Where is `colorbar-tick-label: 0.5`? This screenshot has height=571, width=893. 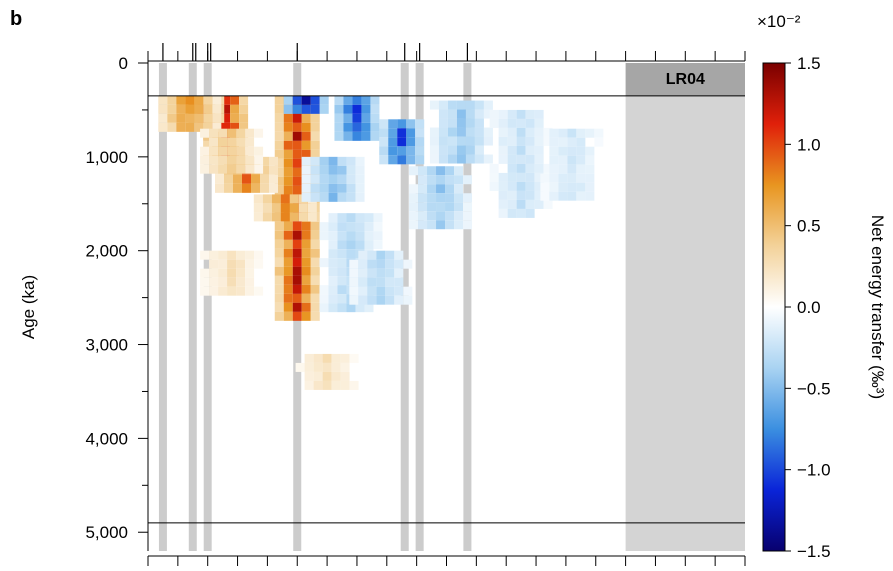 colorbar-tick-label: 0.5 is located at coordinates (809, 226).